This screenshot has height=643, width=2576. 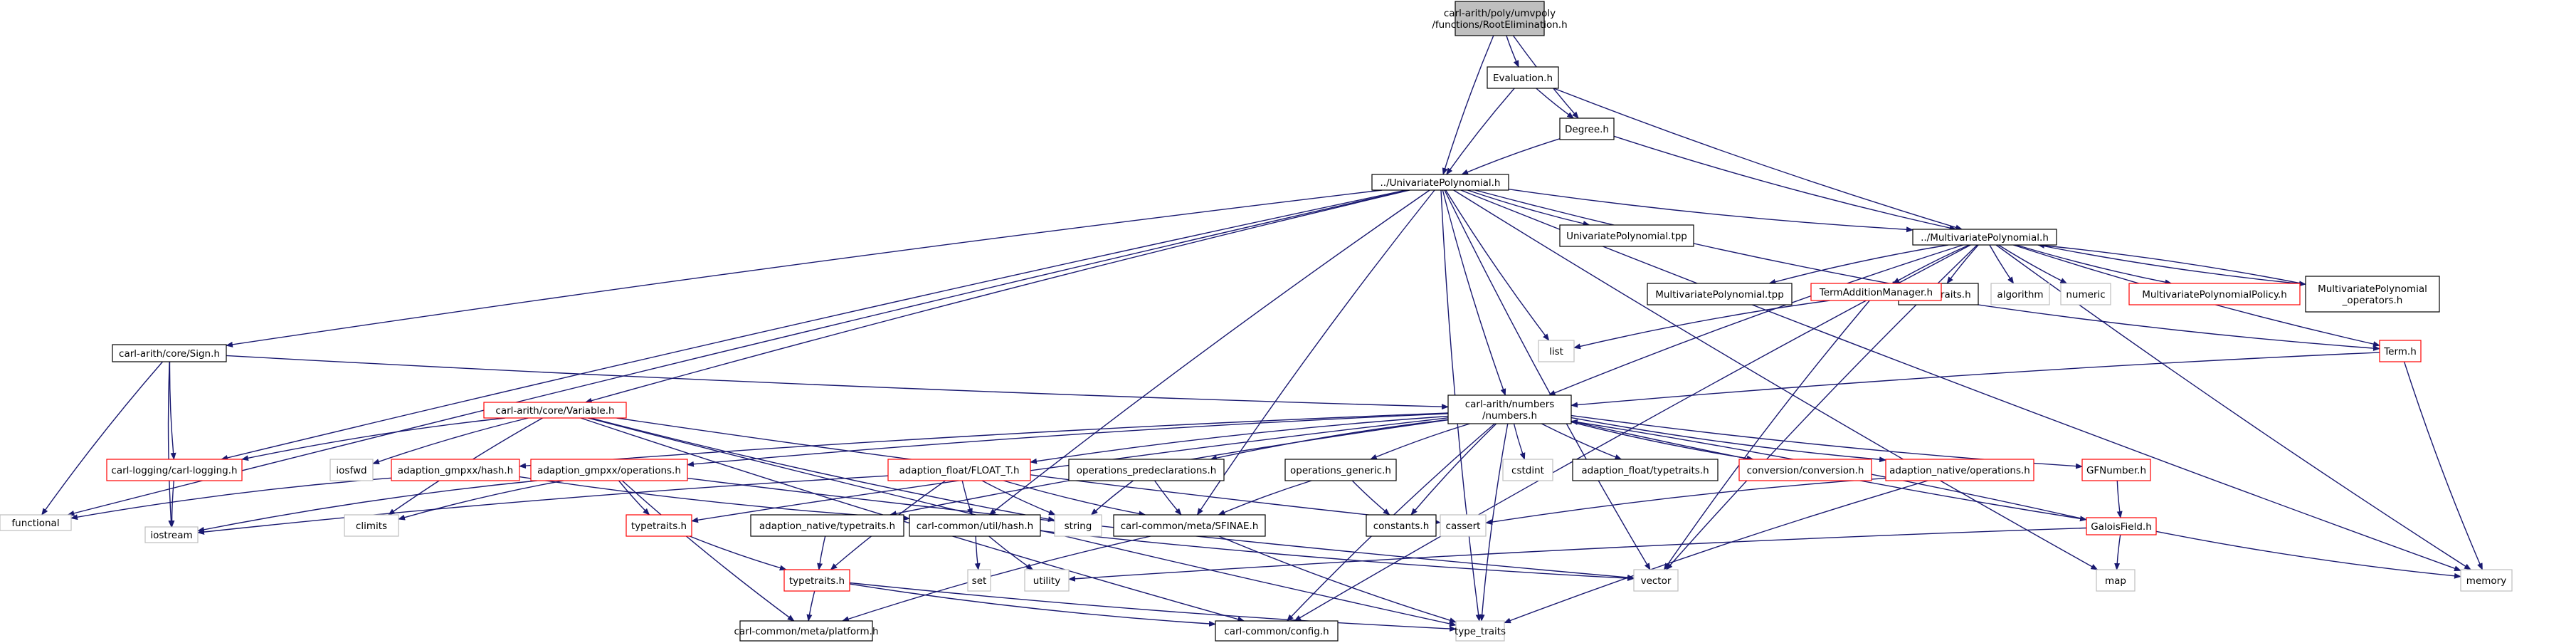 I want to click on node-type-traits: type_traits, so click(x=1480, y=631).